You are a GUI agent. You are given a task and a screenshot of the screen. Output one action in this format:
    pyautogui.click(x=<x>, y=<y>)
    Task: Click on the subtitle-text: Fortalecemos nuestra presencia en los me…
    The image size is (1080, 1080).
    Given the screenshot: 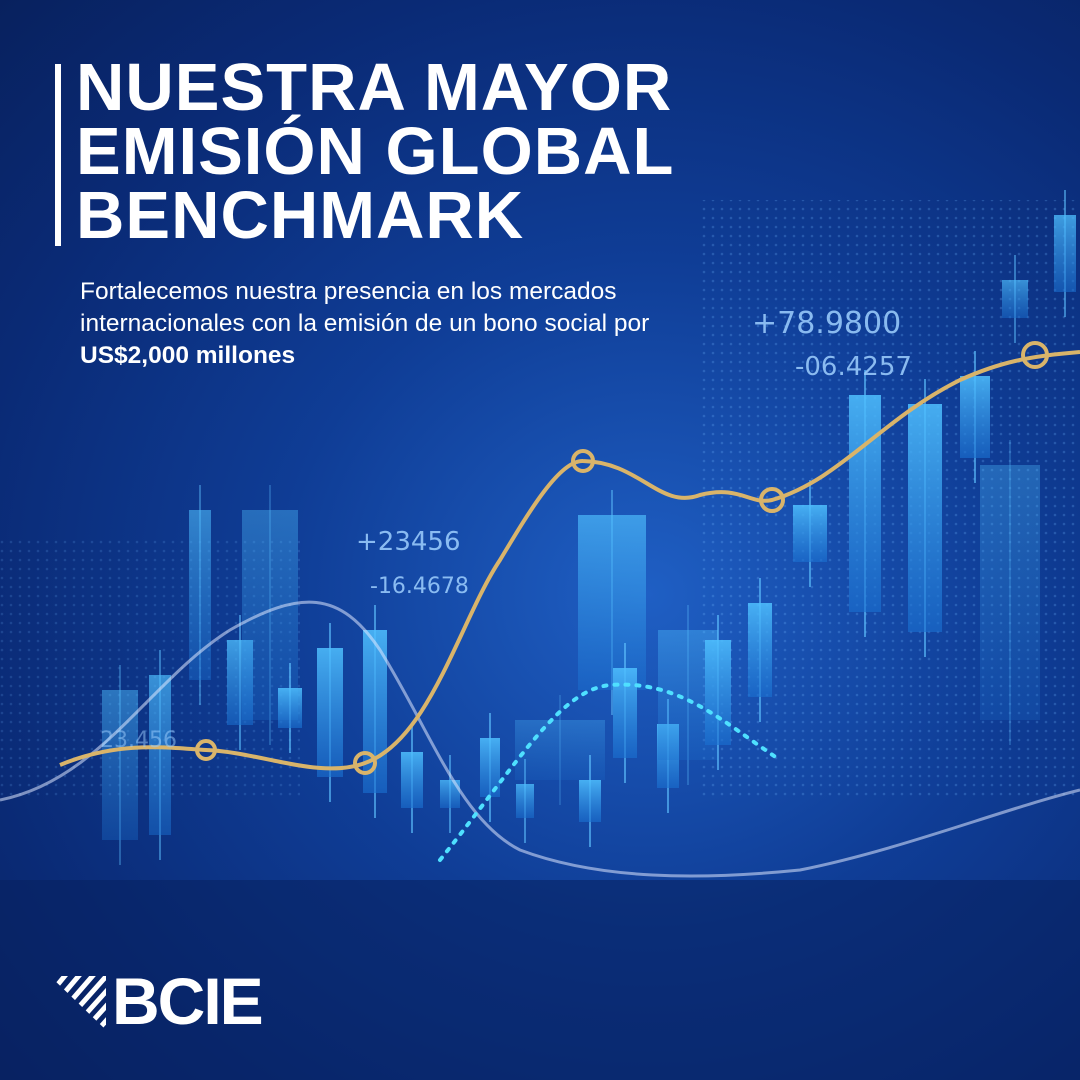 What is the action you would take?
    pyautogui.click(x=365, y=307)
    